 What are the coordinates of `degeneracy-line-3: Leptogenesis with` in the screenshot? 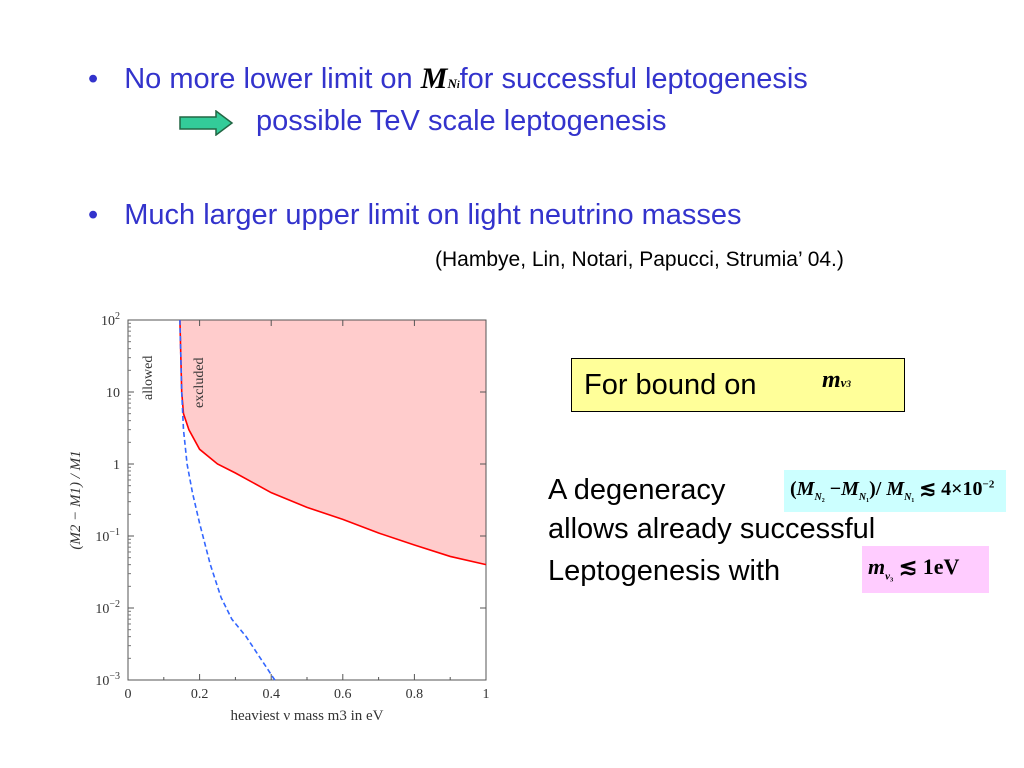 It's located at (664, 571).